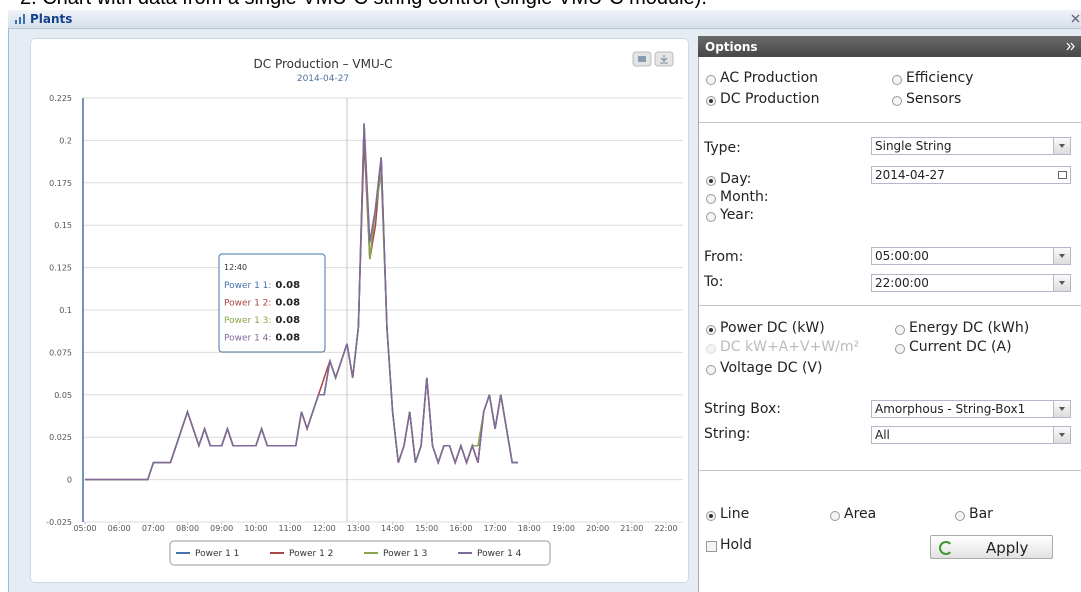 This screenshot has width=1081, height=592. Describe the element at coordinates (932, 78) in the screenshot. I see `radio: Efficiency` at that location.